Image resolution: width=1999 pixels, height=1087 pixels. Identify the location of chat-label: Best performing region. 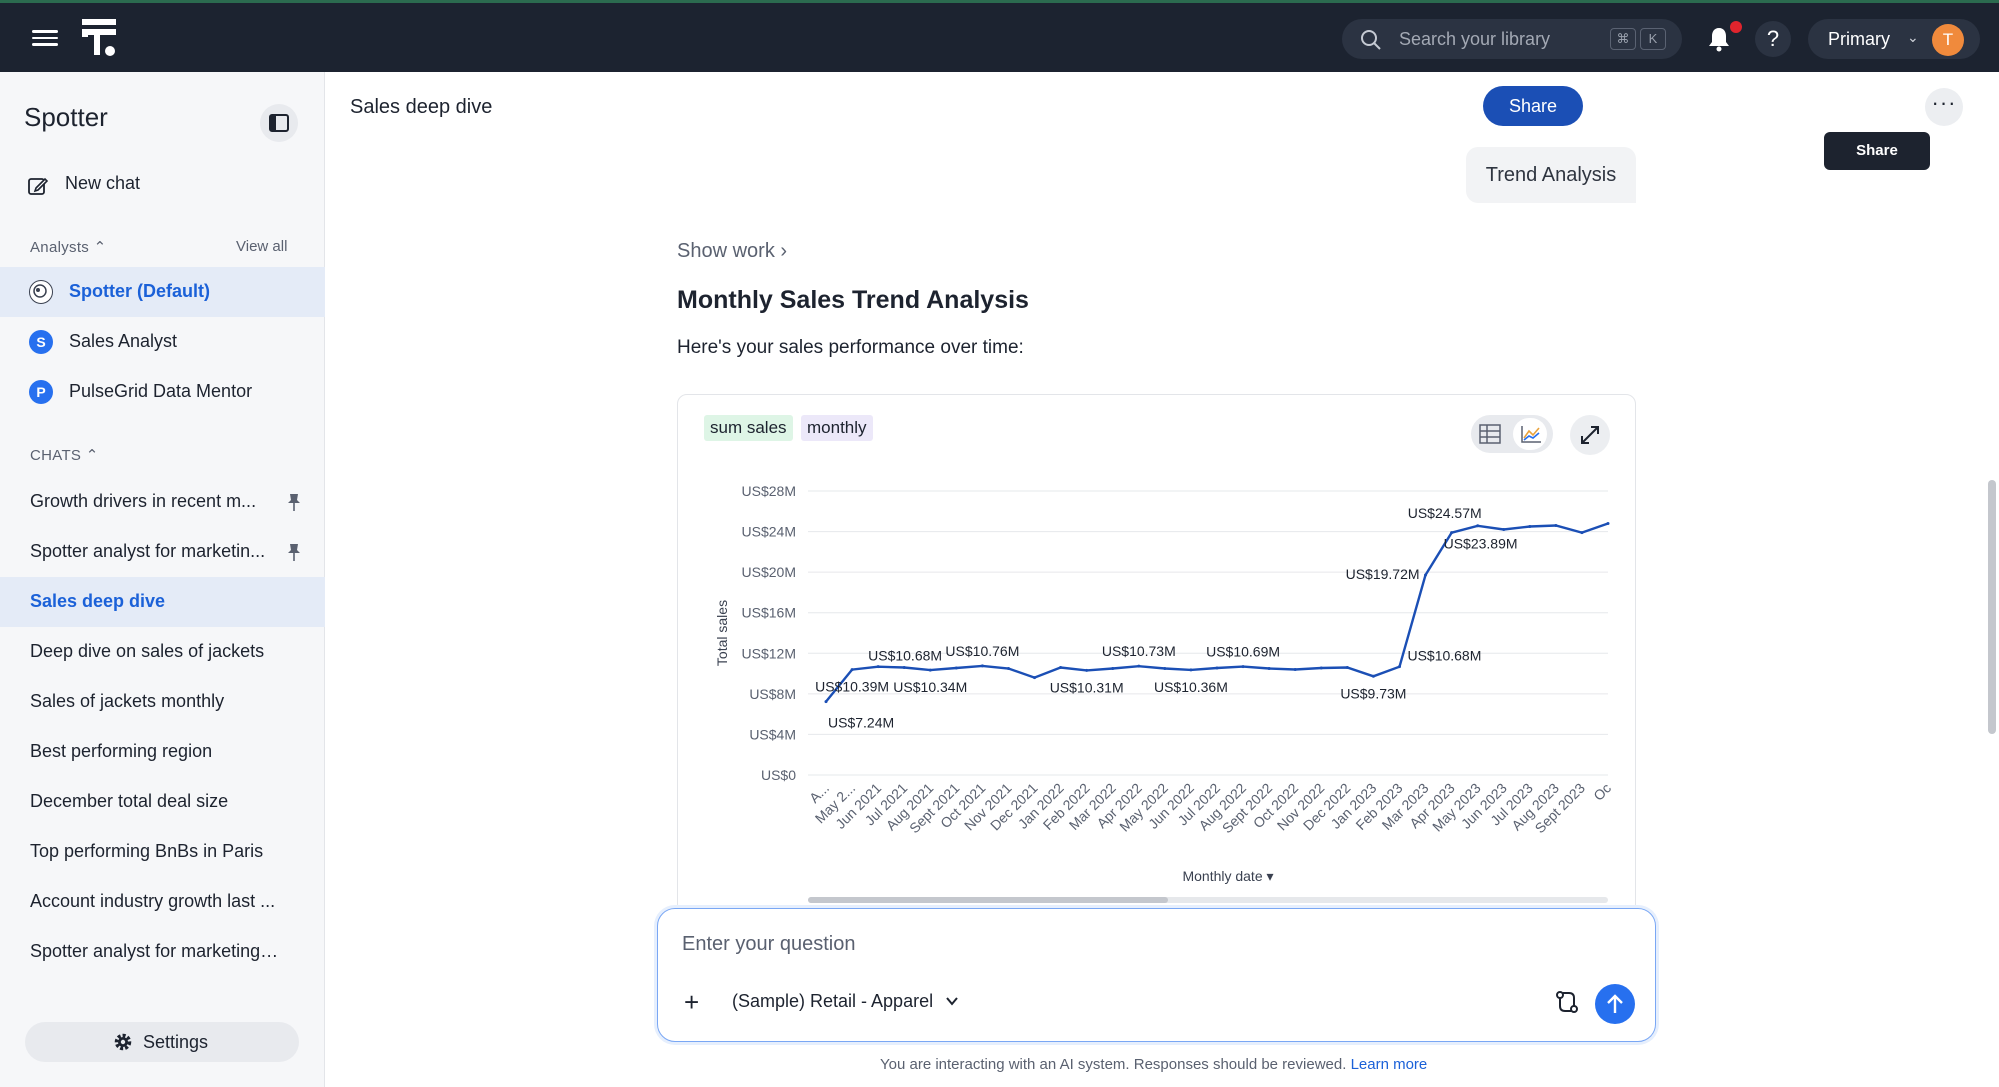
(121, 751).